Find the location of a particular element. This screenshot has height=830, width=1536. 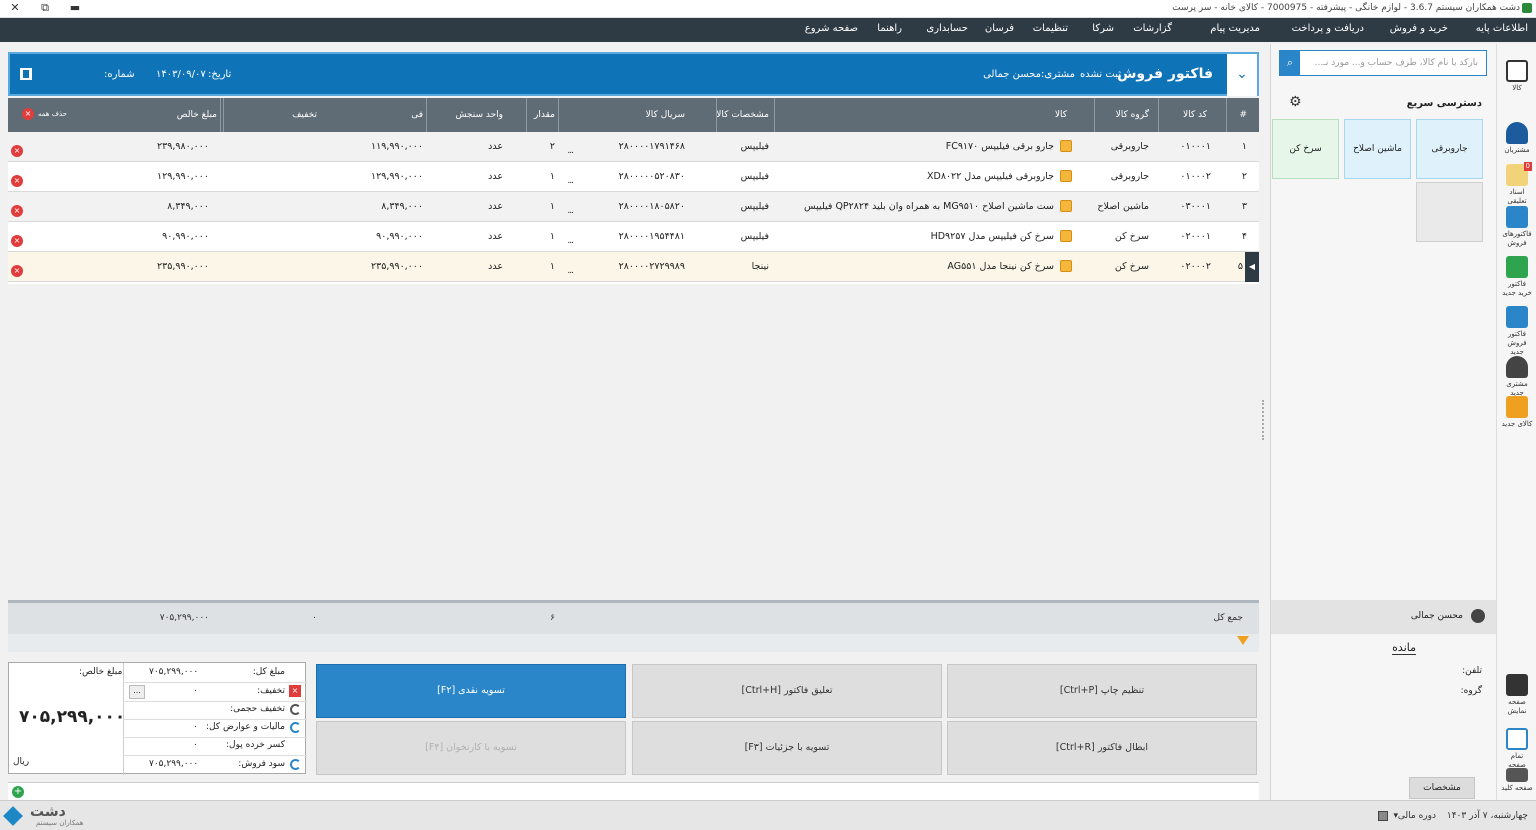

menu-start-page: صفحه شروع is located at coordinates (831, 28).